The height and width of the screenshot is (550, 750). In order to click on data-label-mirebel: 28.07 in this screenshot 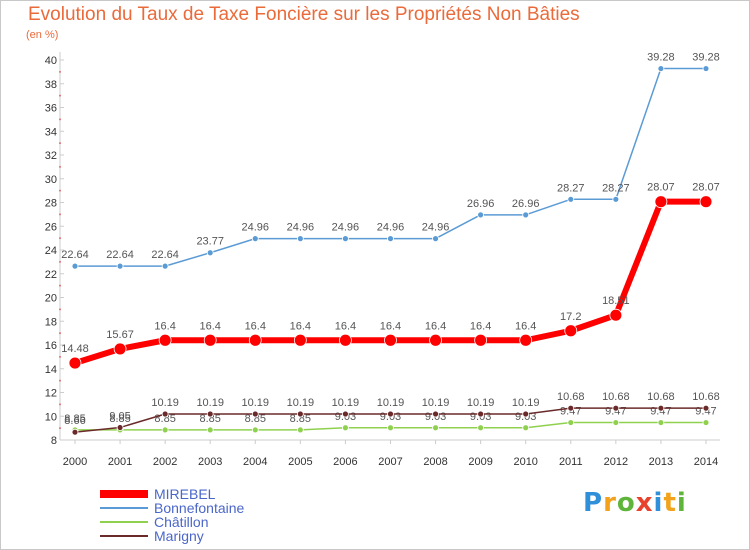, I will do `click(661, 188)`.